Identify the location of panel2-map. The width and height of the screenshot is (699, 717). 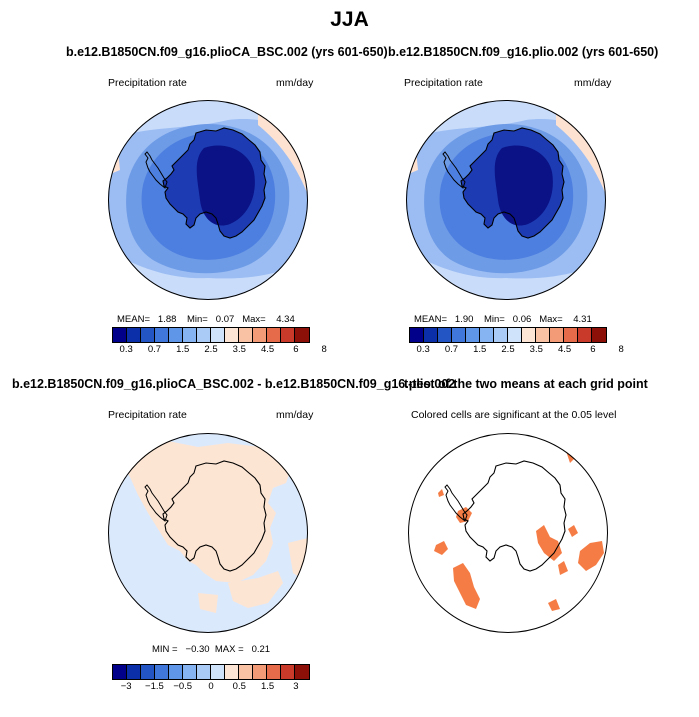
(506, 200).